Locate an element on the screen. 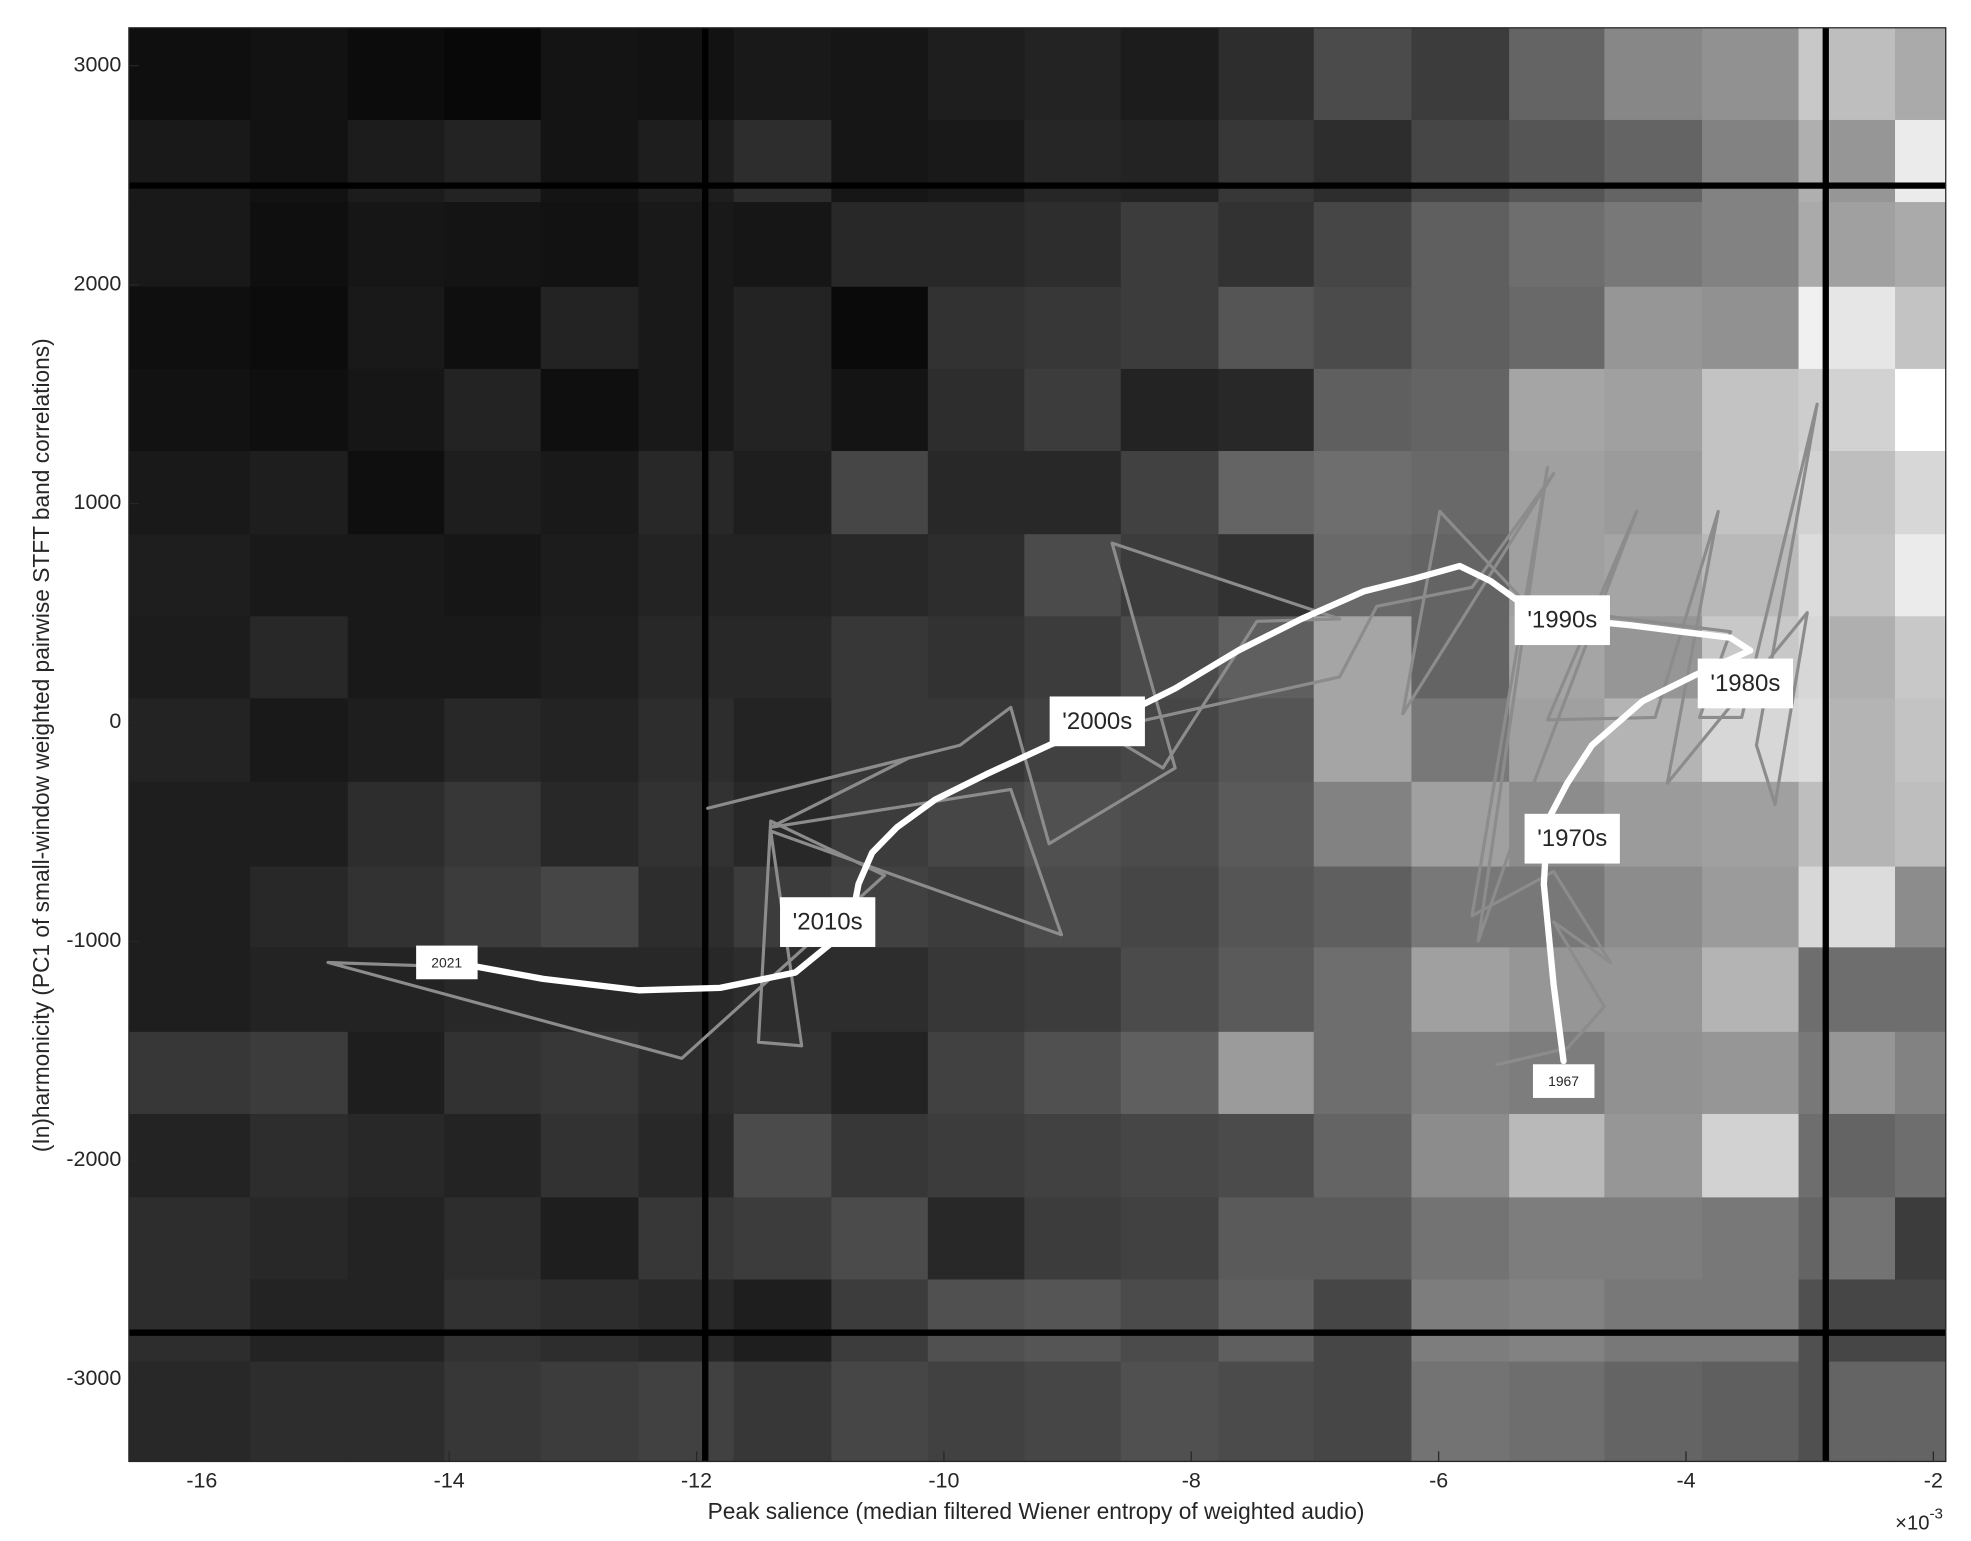 The width and height of the screenshot is (1971, 1541). x-tick-label: -8 is located at coordinates (1191, 1480).